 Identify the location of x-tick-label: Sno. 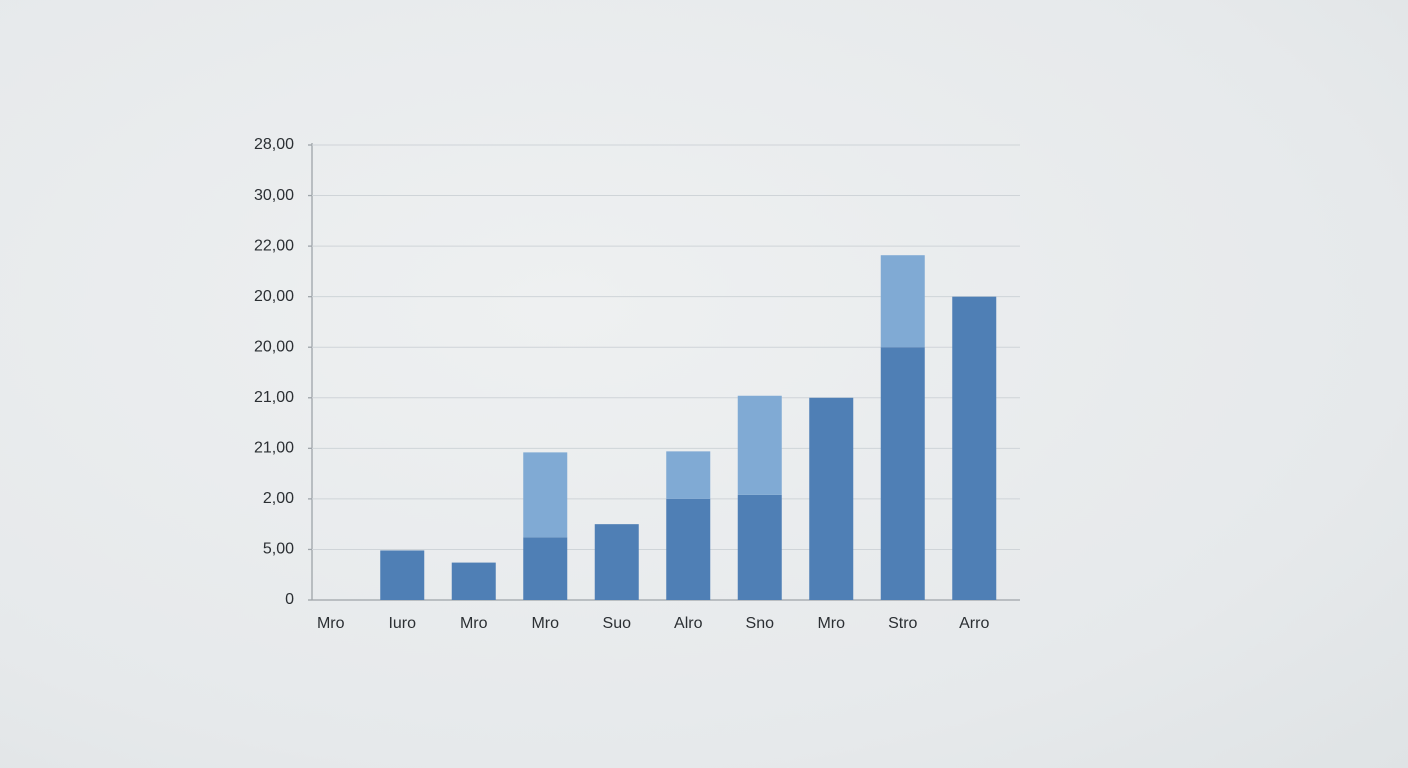
(760, 623).